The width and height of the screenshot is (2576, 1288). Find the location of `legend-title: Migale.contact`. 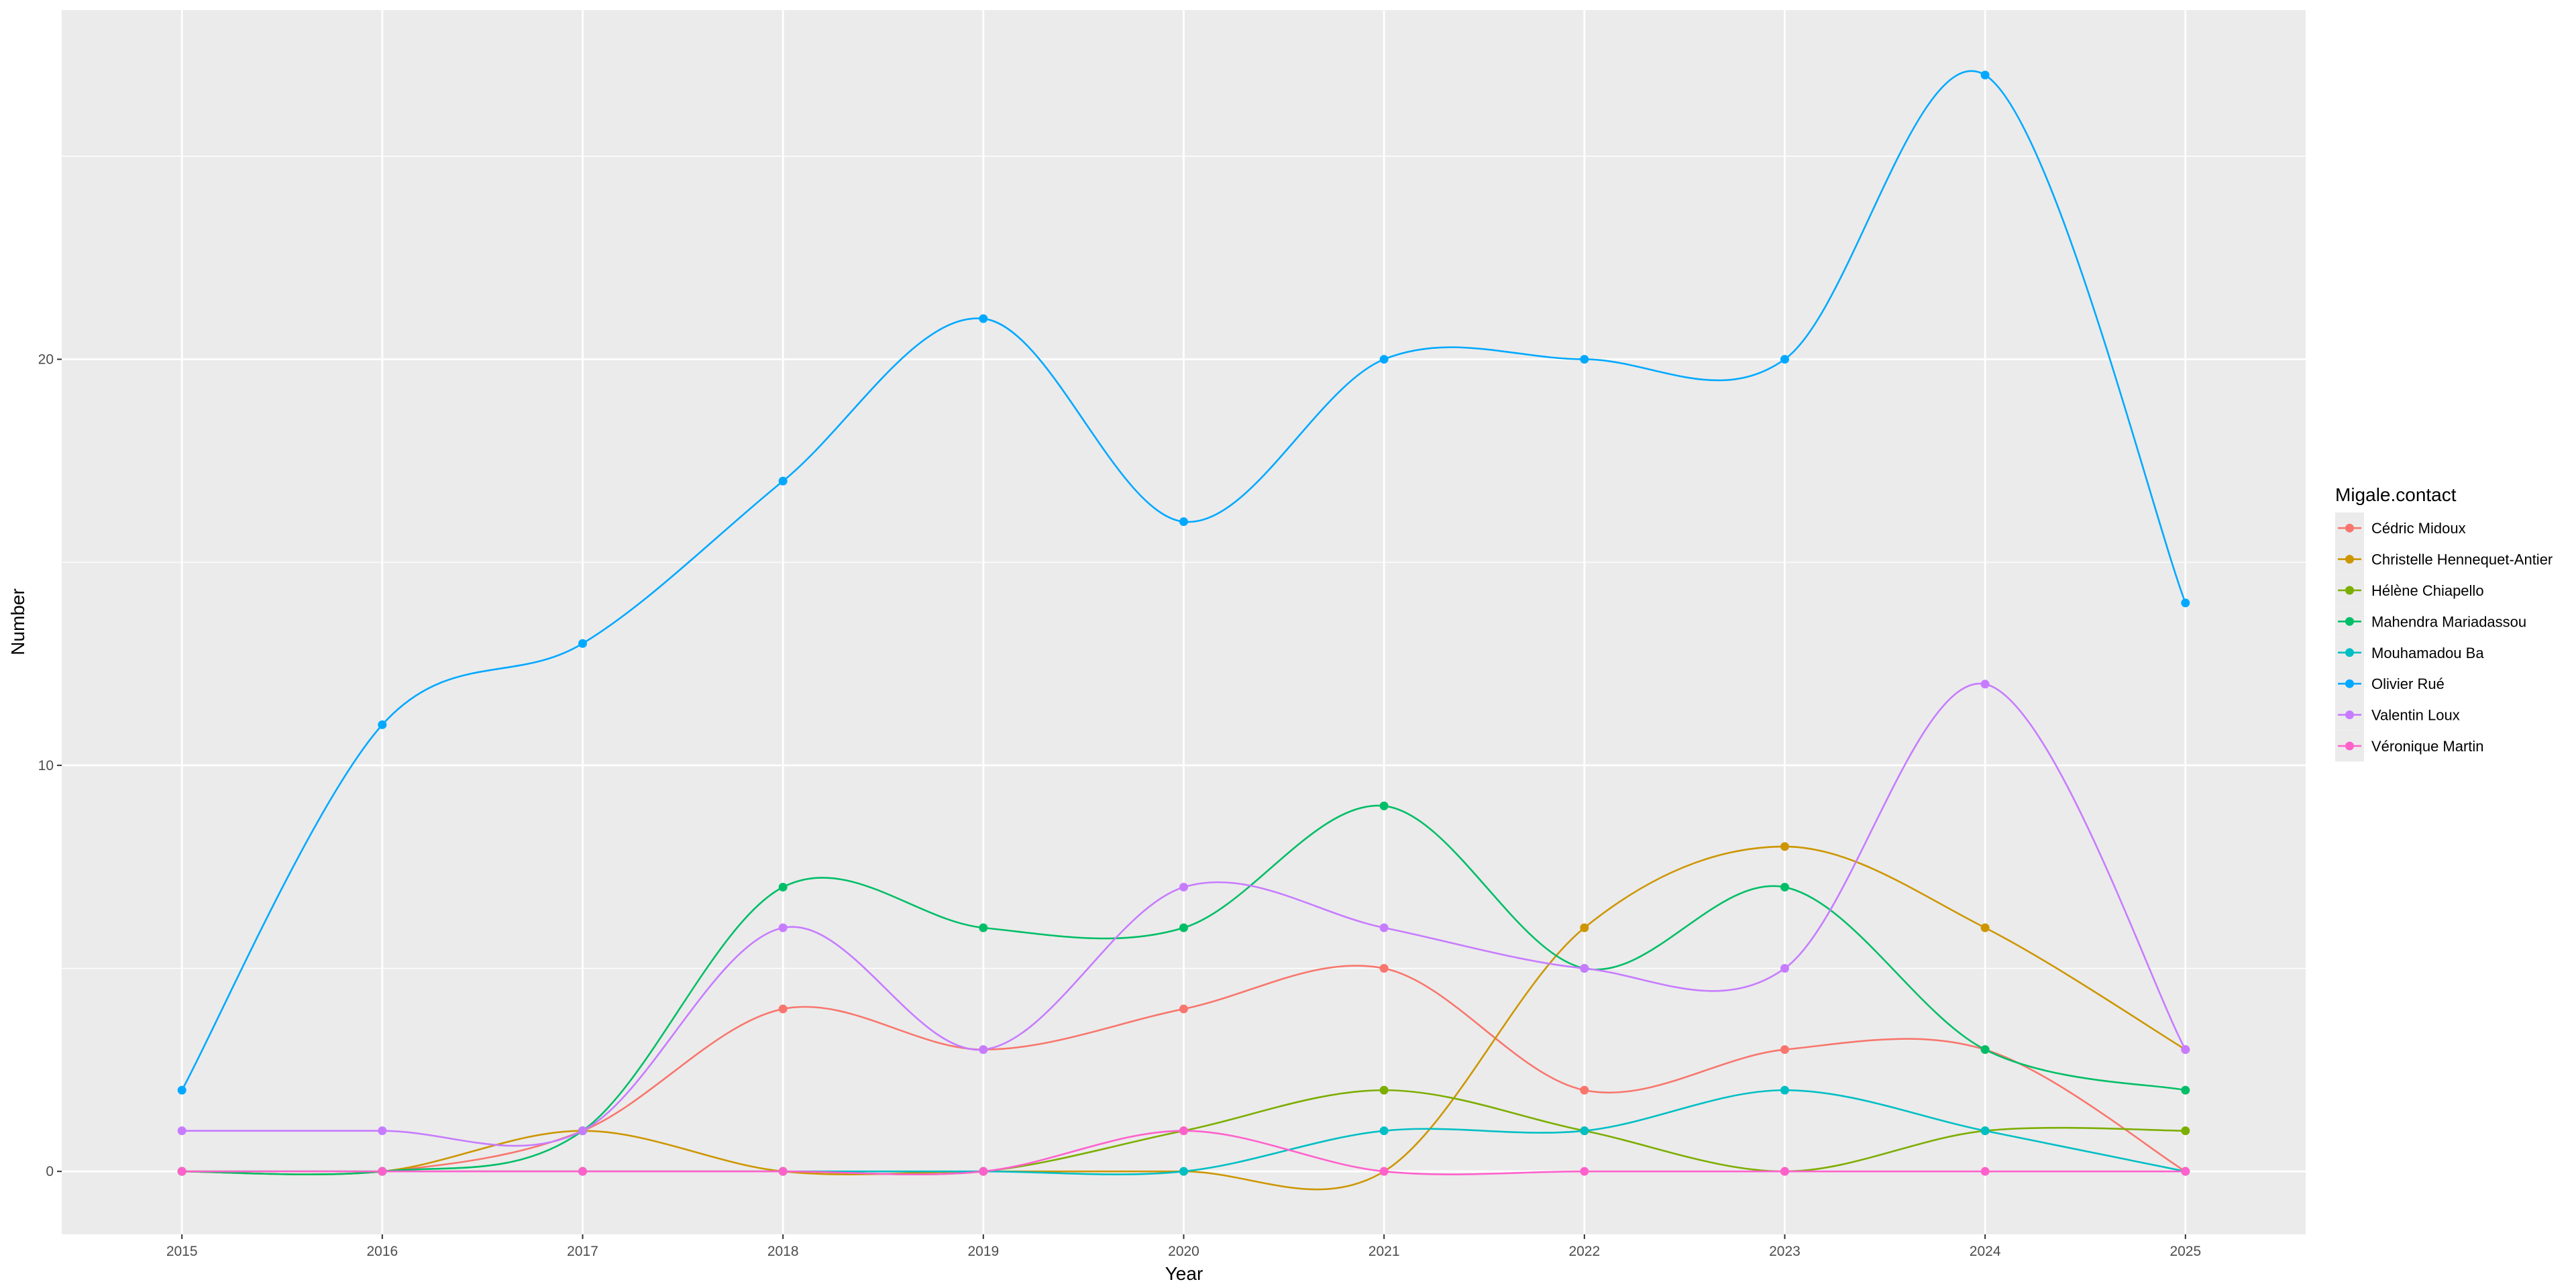

legend-title: Migale.contact is located at coordinates (2396, 494).